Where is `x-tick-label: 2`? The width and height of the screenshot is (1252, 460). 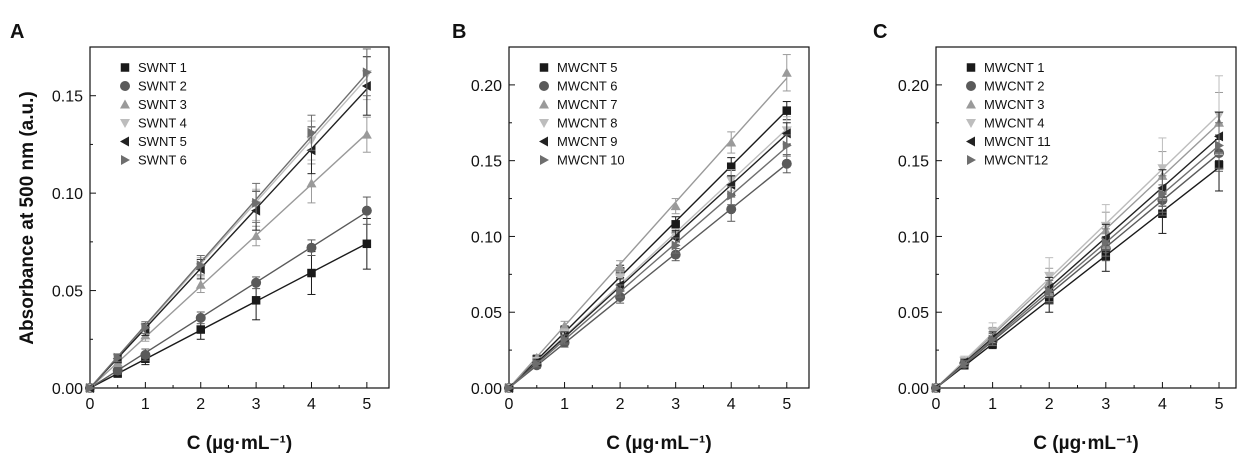
x-tick-label: 2 is located at coordinates (200, 404).